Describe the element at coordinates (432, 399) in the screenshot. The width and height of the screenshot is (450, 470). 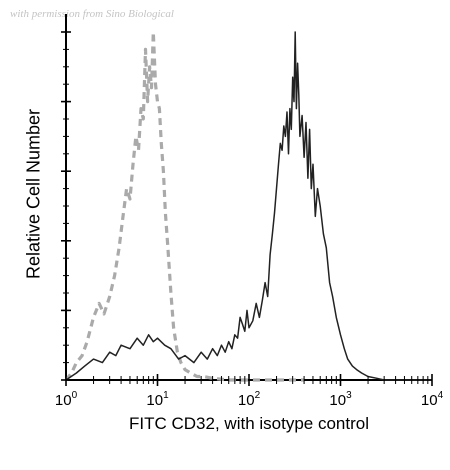
I see `x-tick-label: 10⁴` at that location.